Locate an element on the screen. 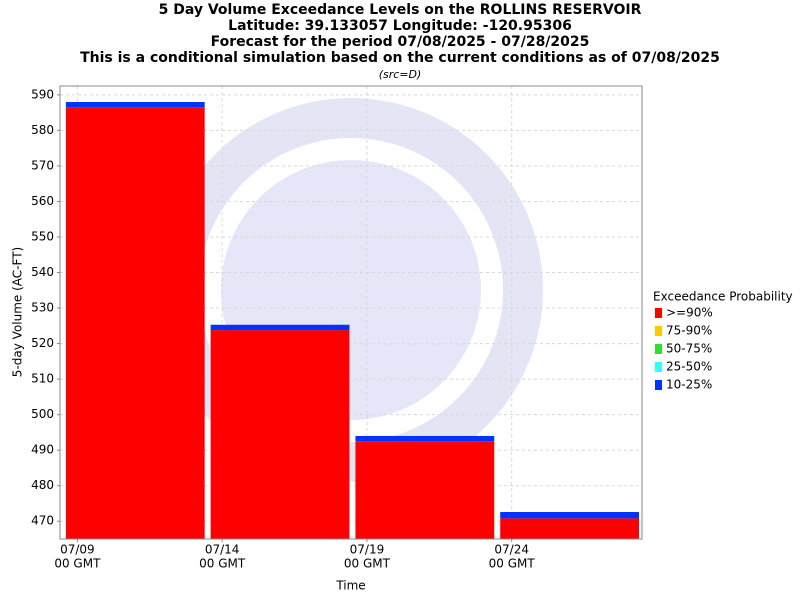 This screenshot has height=600, width=800. legend-label: >=90% is located at coordinates (689, 313).